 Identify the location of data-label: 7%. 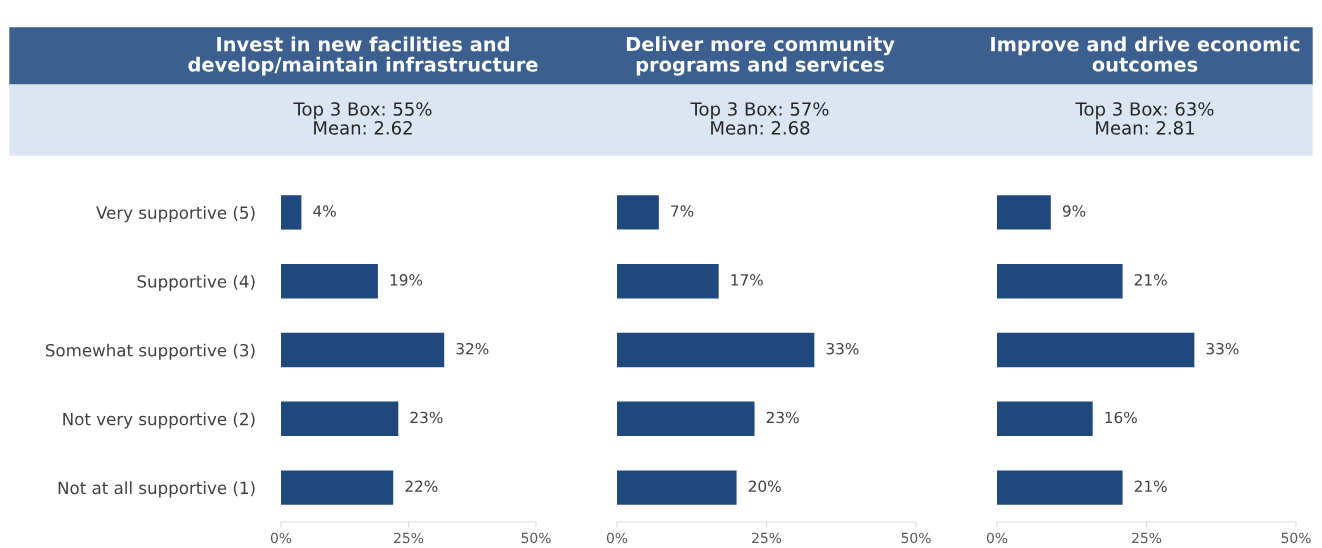
(682, 211).